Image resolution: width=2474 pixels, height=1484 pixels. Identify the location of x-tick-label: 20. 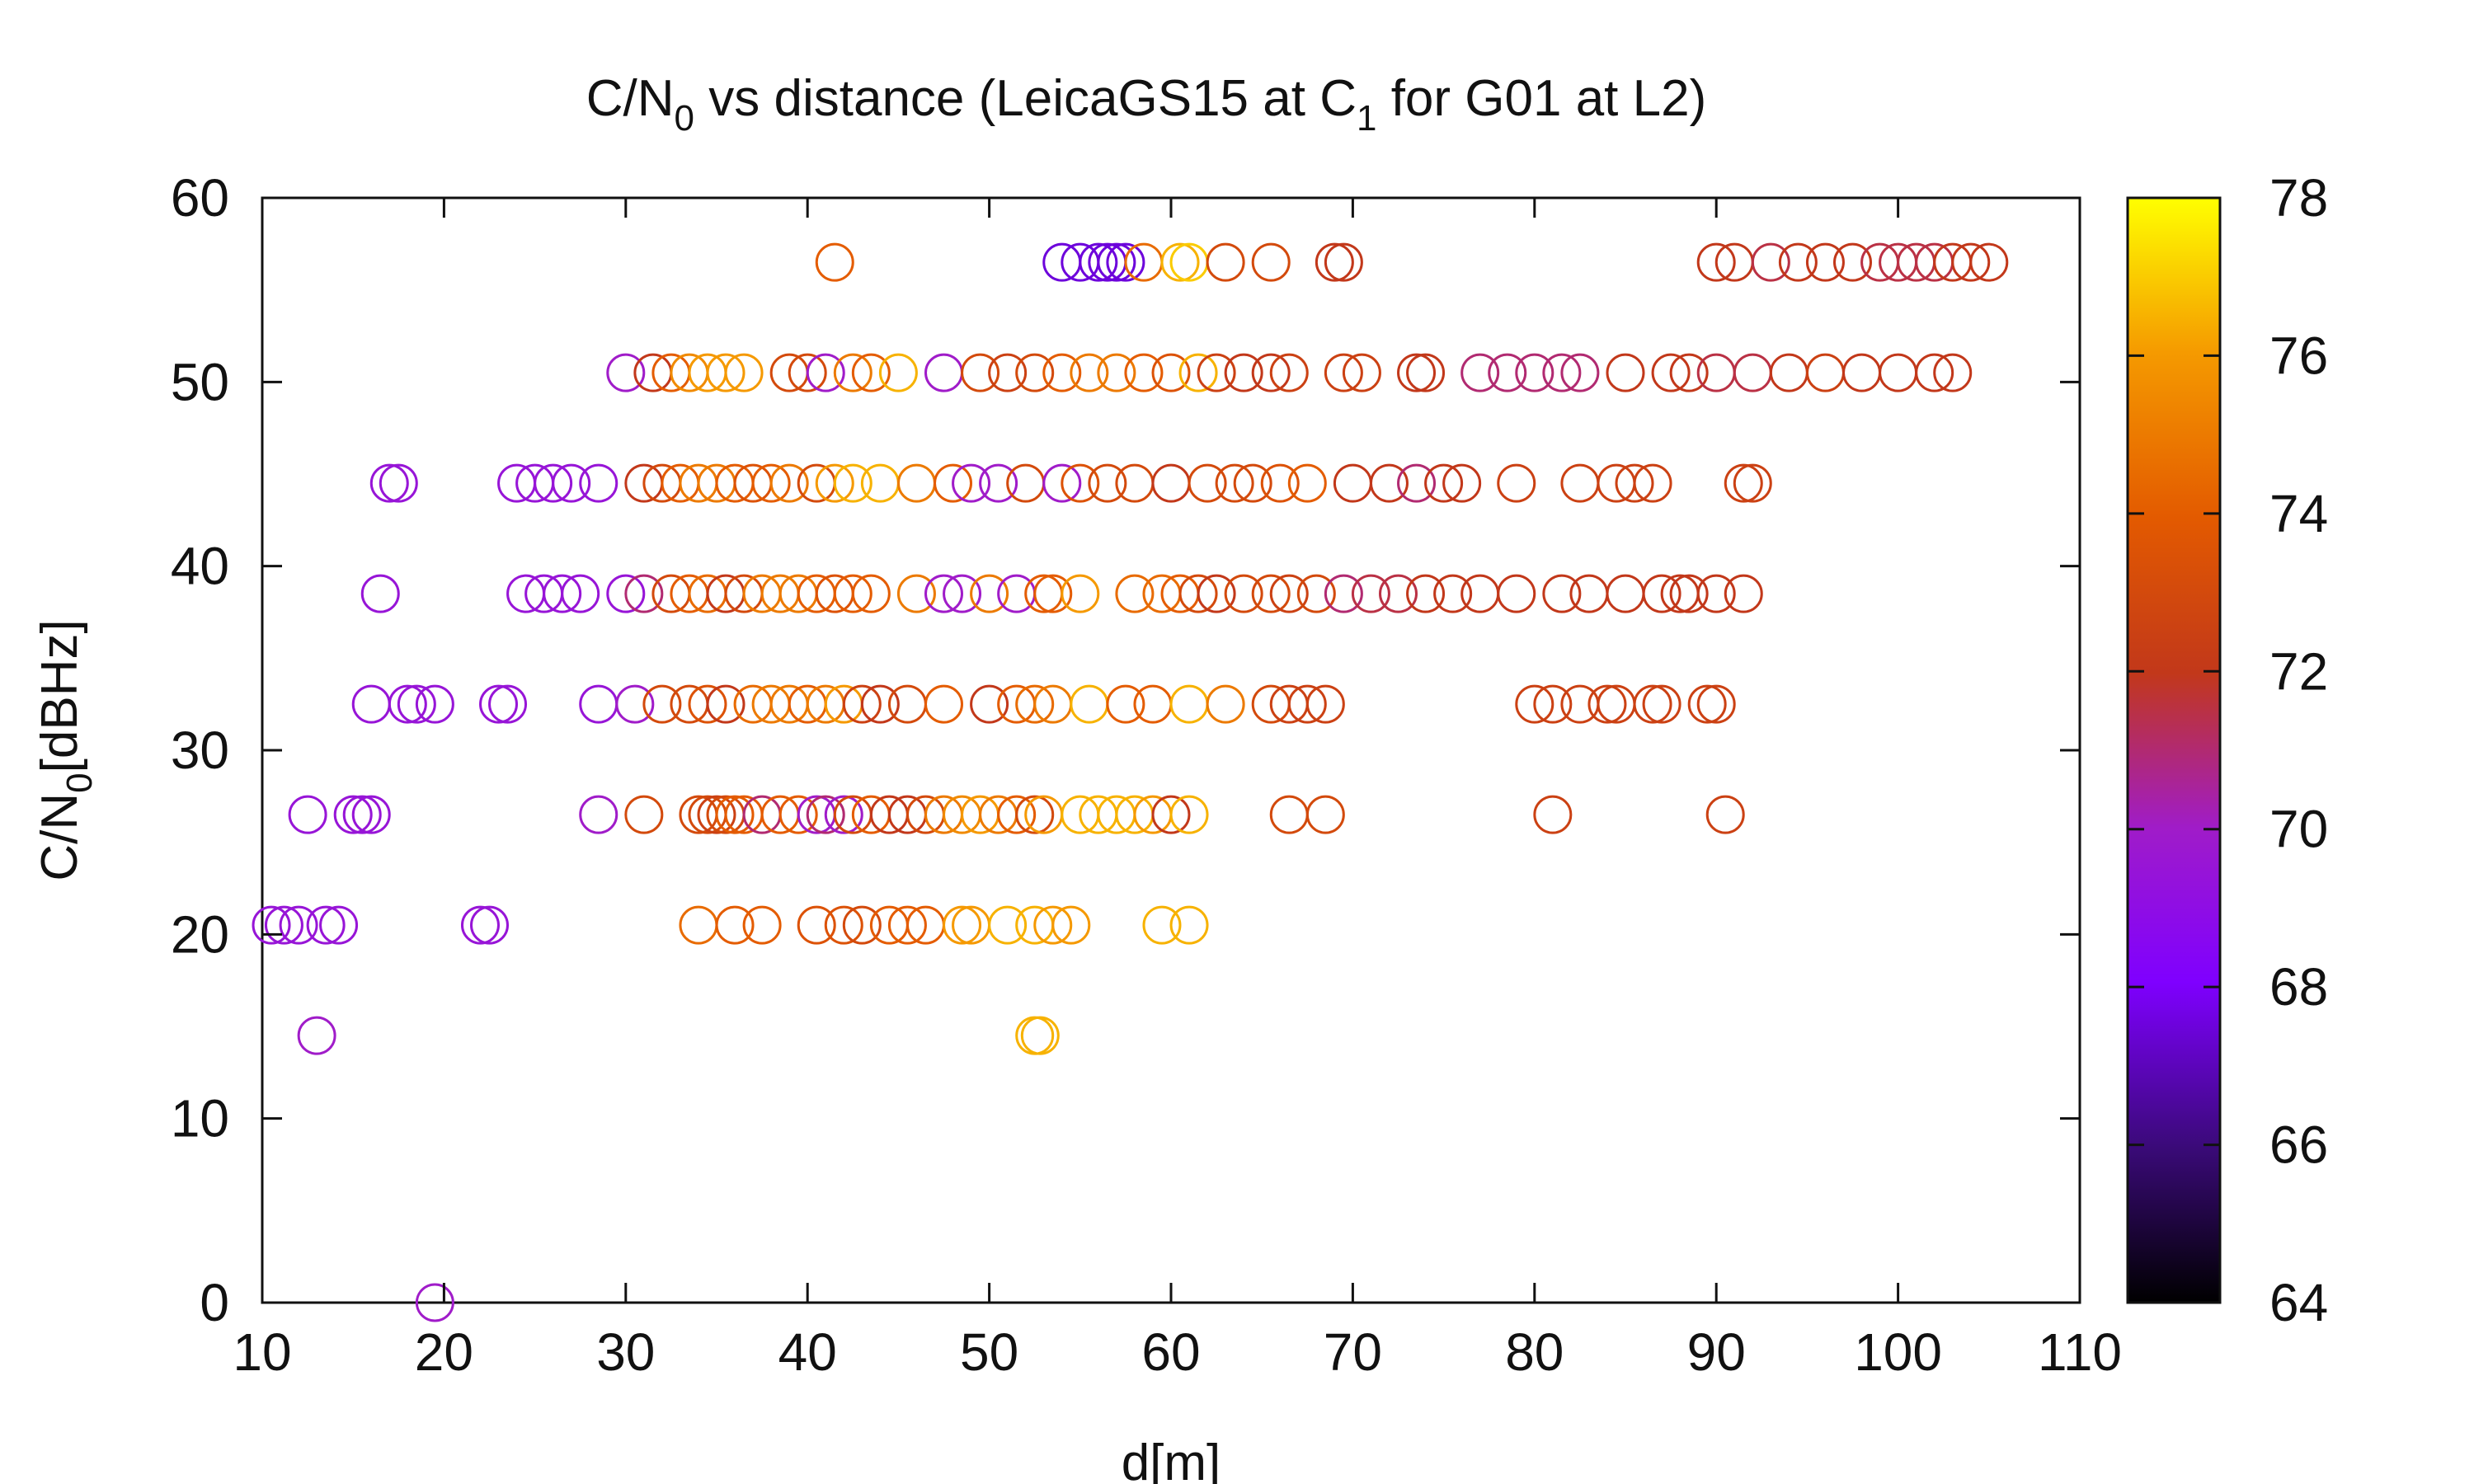
(444, 1352).